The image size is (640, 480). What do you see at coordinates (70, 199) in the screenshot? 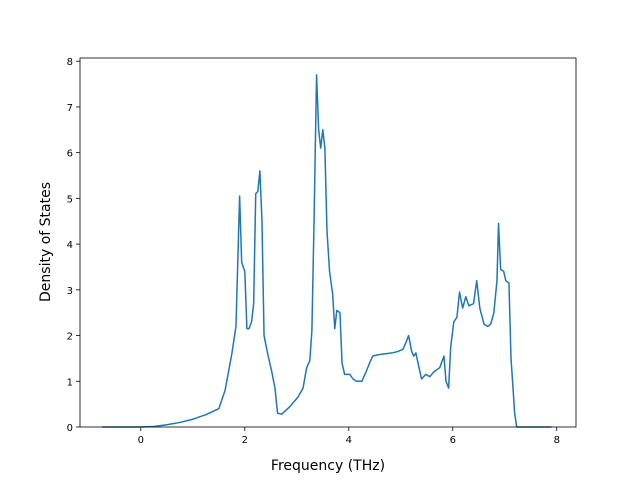
I see `y-tick-label: 5` at bounding box center [70, 199].